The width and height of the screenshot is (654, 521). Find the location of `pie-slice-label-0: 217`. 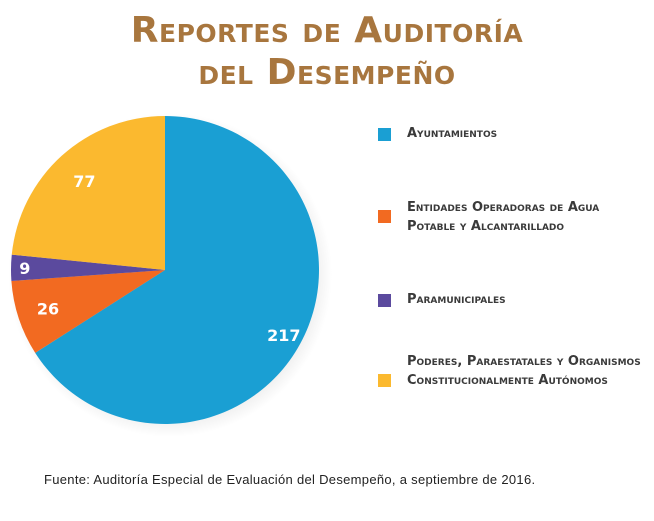

pie-slice-label-0: 217 is located at coordinates (283, 335).